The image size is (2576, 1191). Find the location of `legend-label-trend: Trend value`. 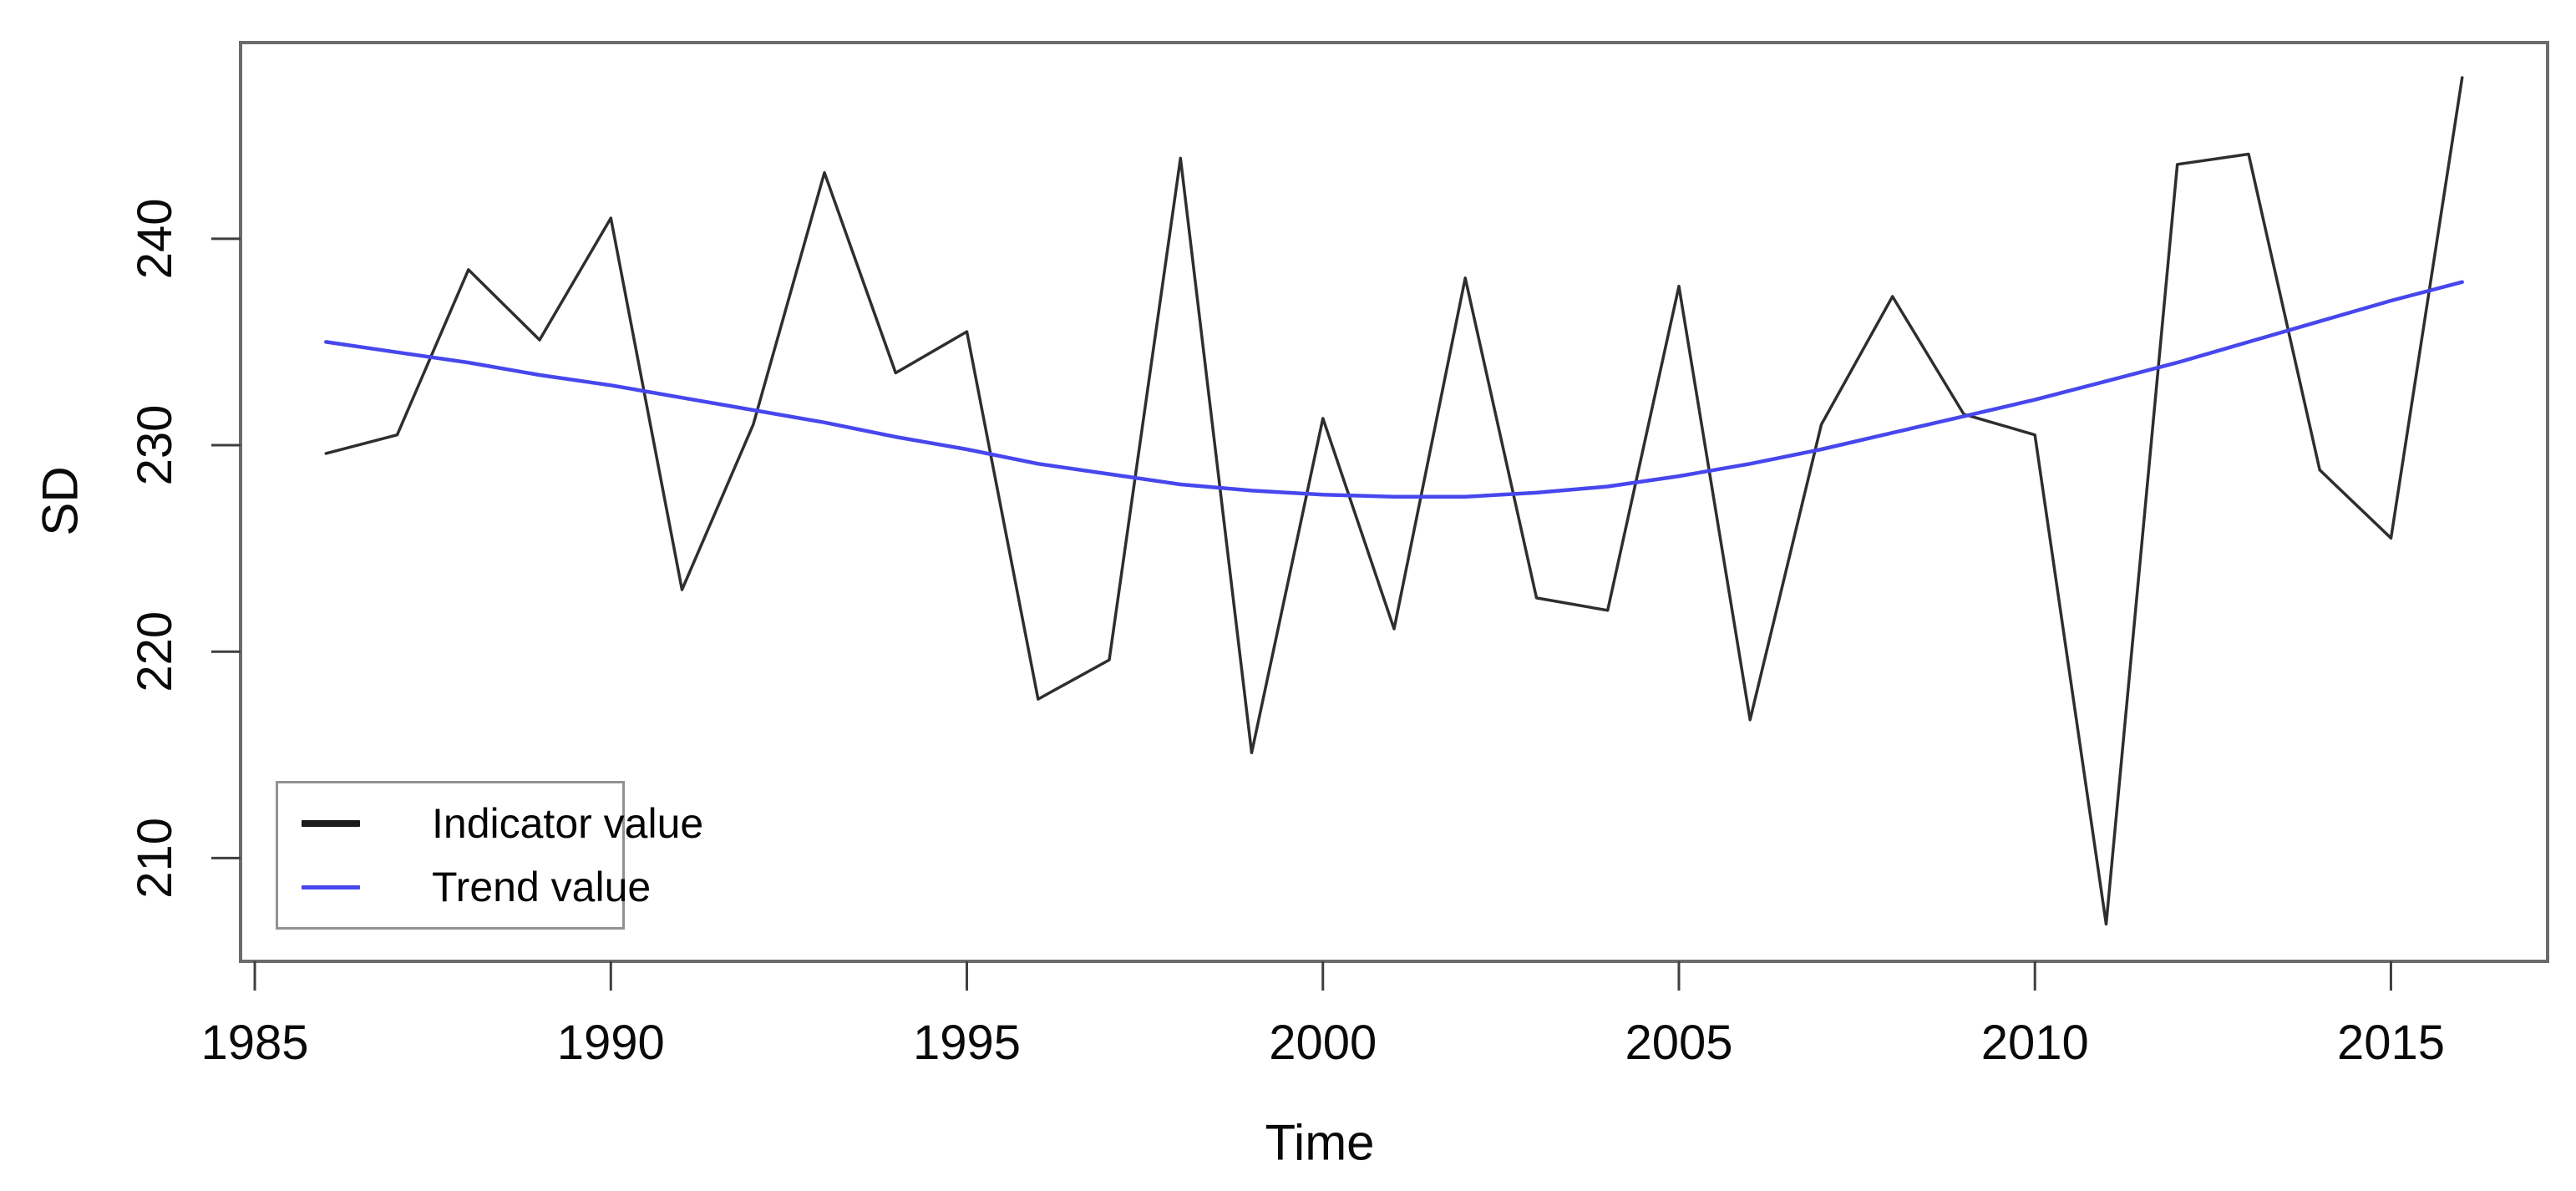

legend-label-trend: Trend value is located at coordinates (542, 888).